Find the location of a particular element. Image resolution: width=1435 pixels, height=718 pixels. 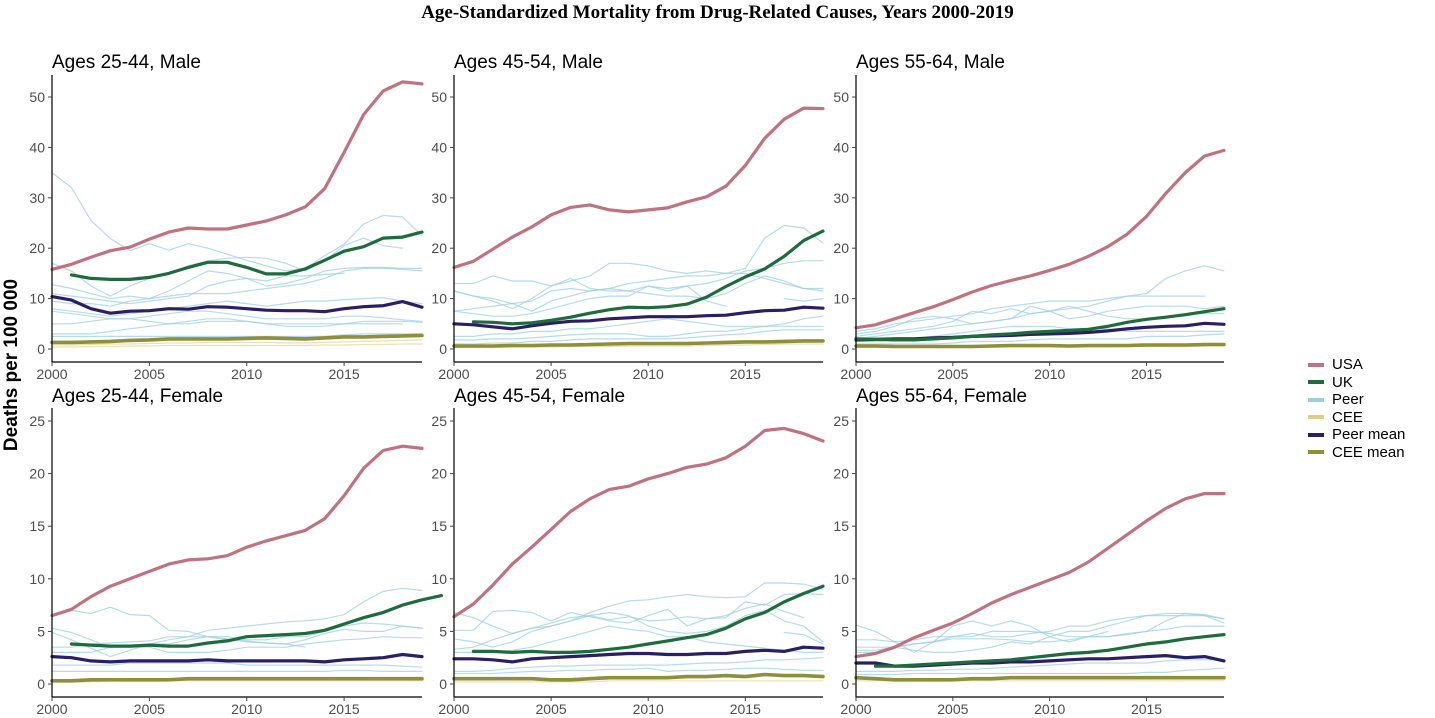

panel-title: Ages 45-54, Male is located at coordinates (528, 62).